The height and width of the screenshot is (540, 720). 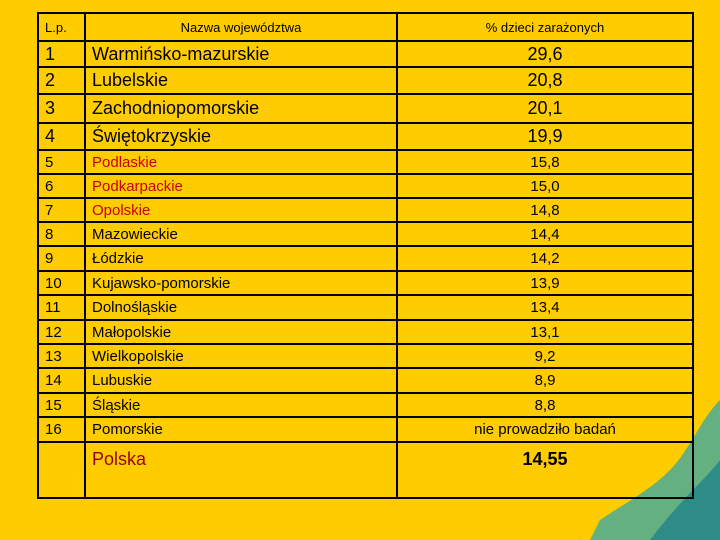 I want to click on cell: 14,2, so click(x=545, y=258).